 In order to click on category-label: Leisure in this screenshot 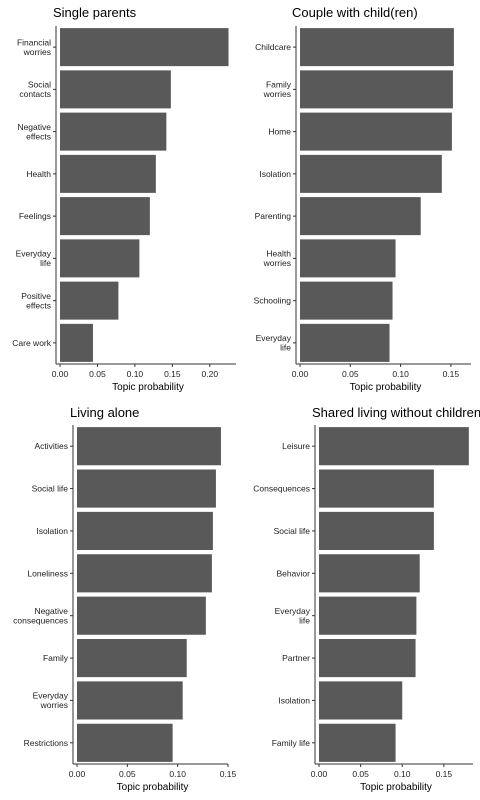, I will do `click(296, 446)`.